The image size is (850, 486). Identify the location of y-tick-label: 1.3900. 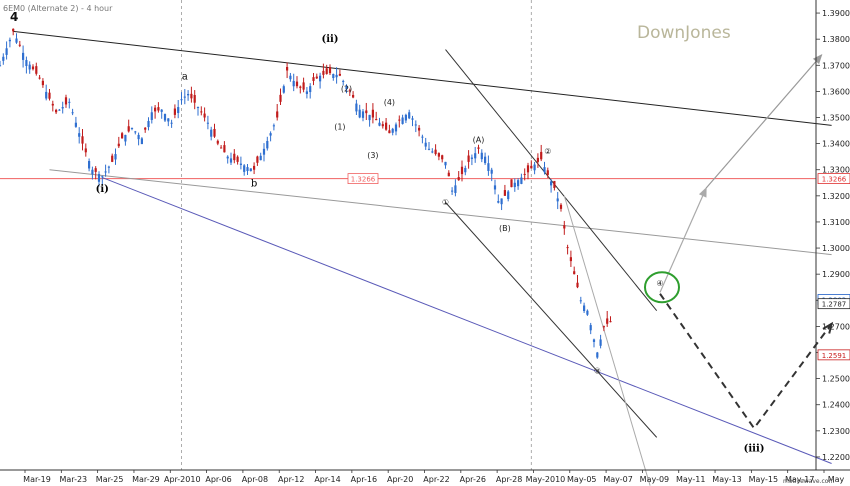
(836, 13).